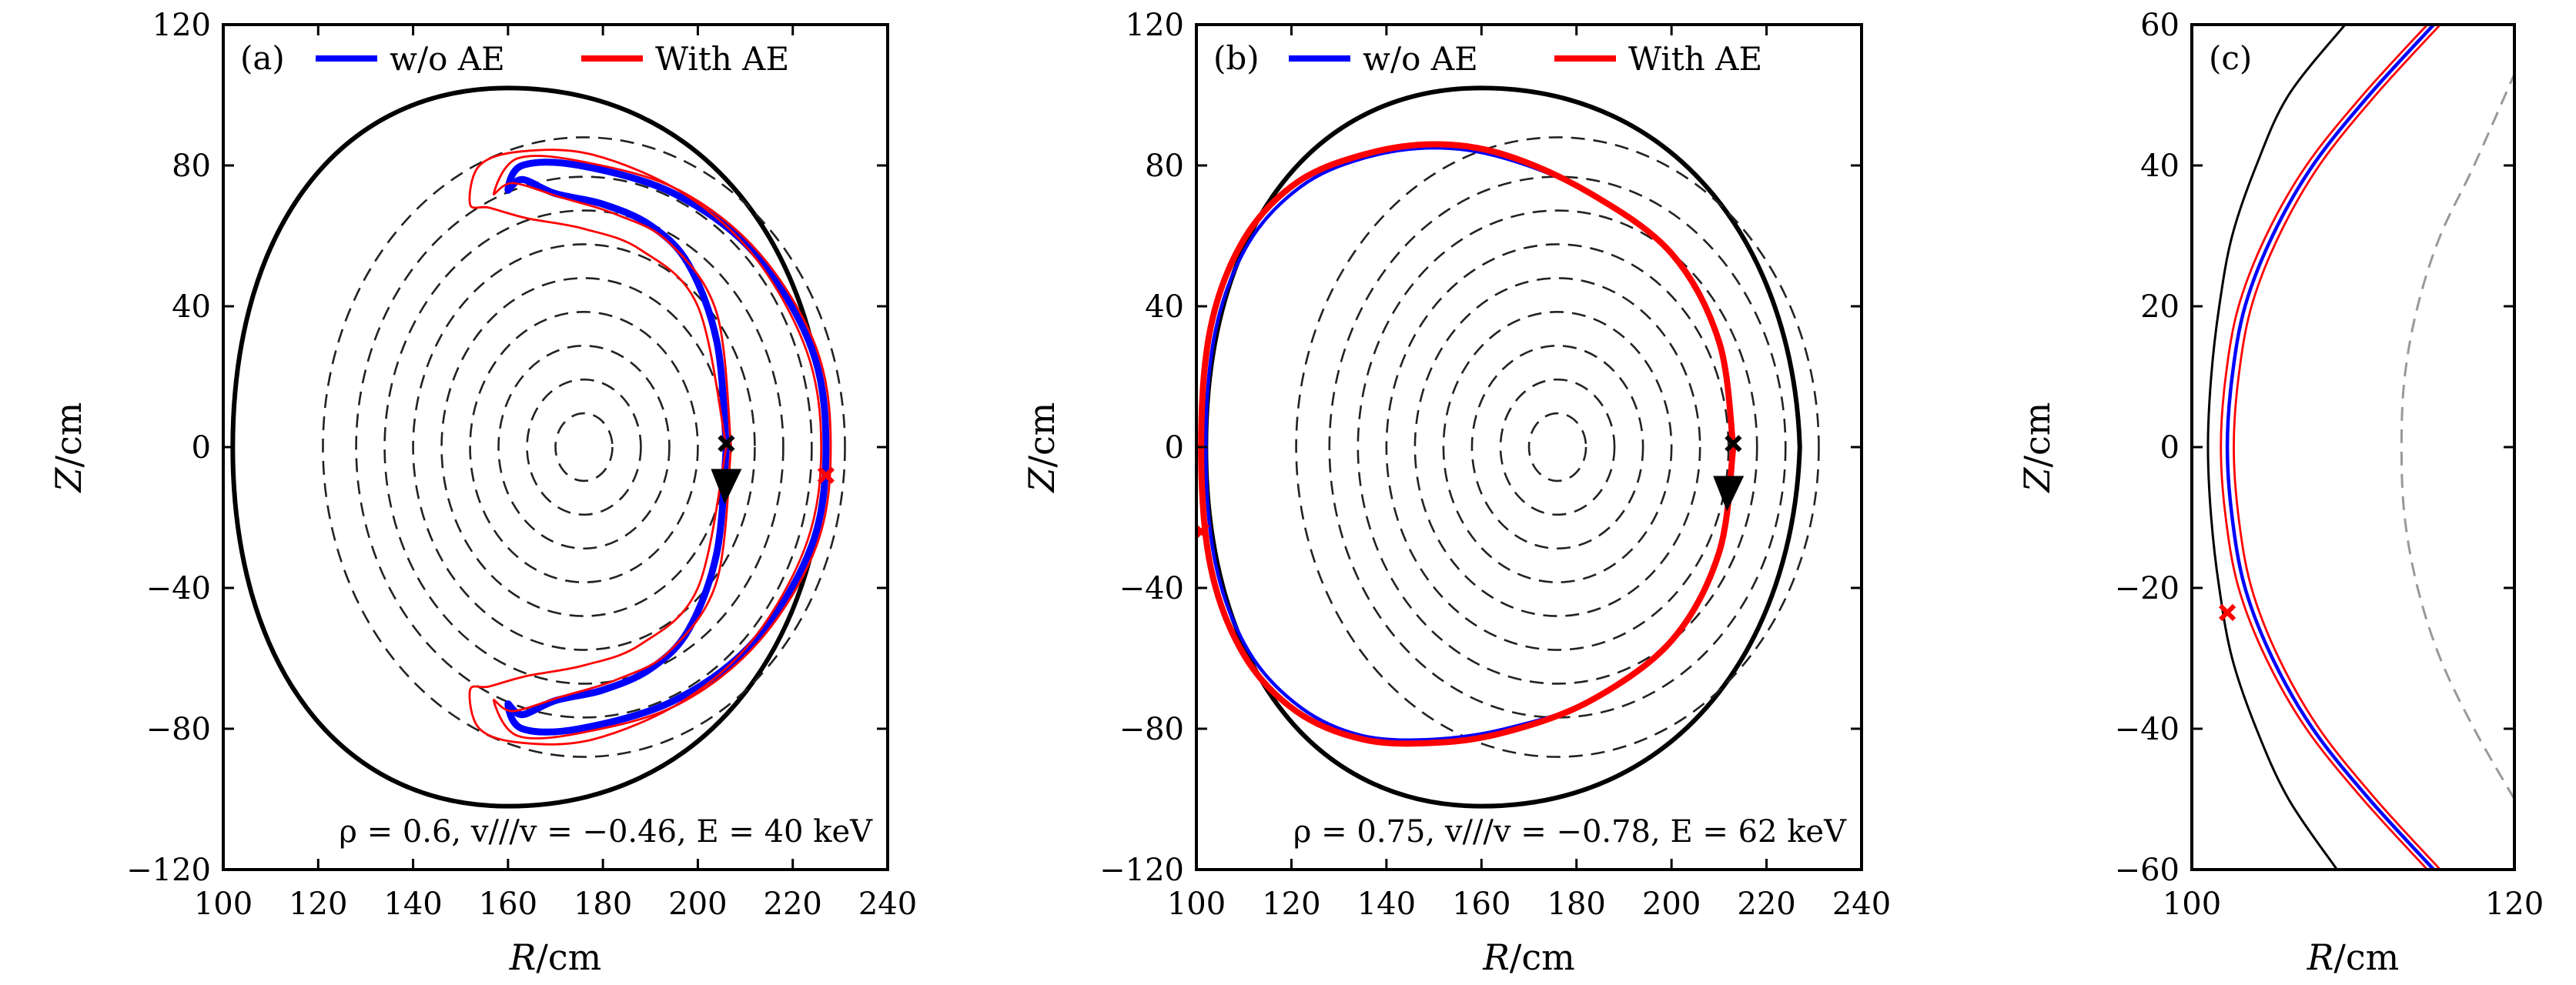  I want to click on plot-area, so click(2360, 447).